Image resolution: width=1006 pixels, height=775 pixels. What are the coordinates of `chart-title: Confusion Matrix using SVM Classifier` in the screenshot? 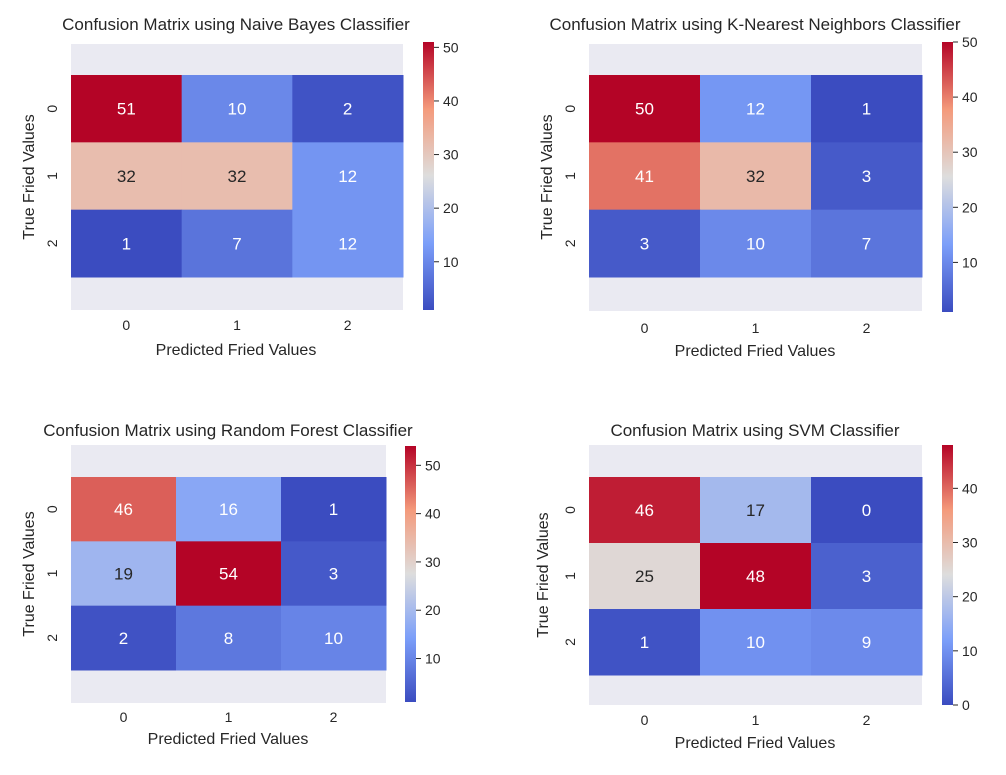 It's located at (754, 430).